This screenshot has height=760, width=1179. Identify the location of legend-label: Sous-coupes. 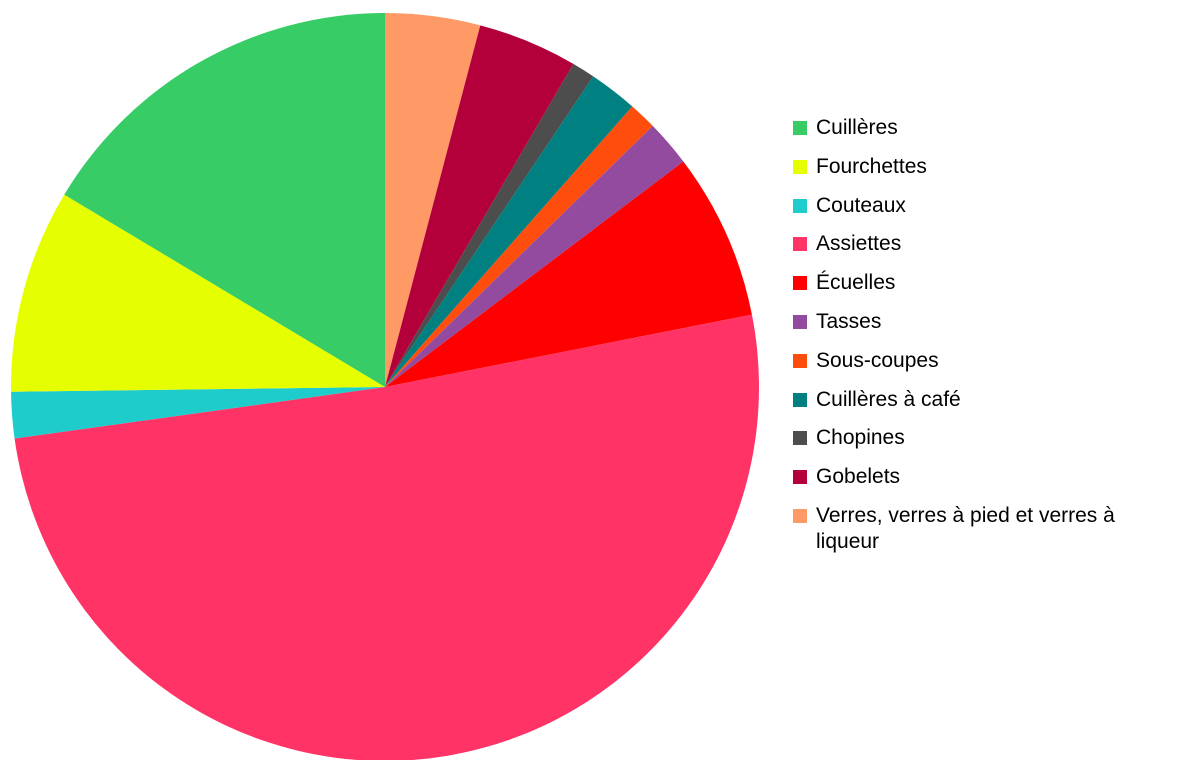
(877, 360).